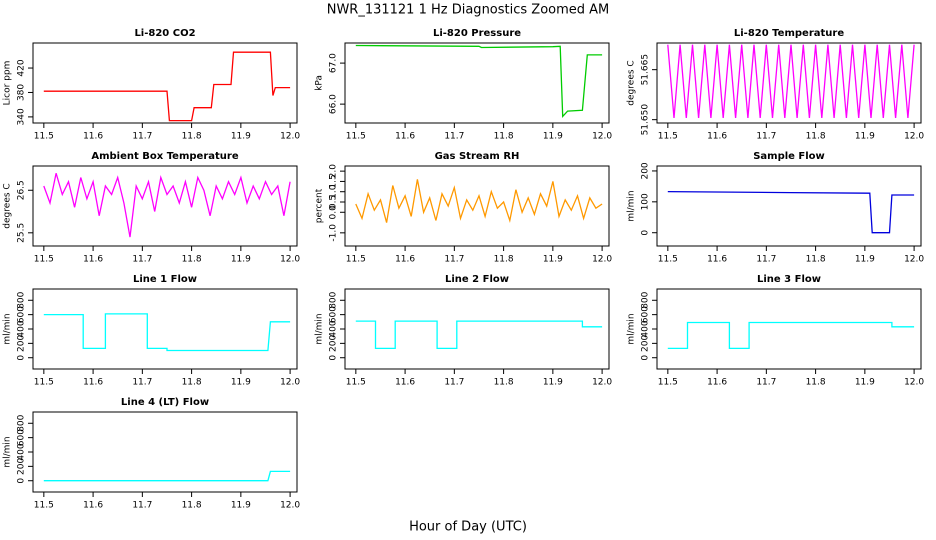 The image size is (936, 540). Describe the element at coordinates (164, 156) in the screenshot. I see `panel-title: Ambient Box Temperature` at that location.